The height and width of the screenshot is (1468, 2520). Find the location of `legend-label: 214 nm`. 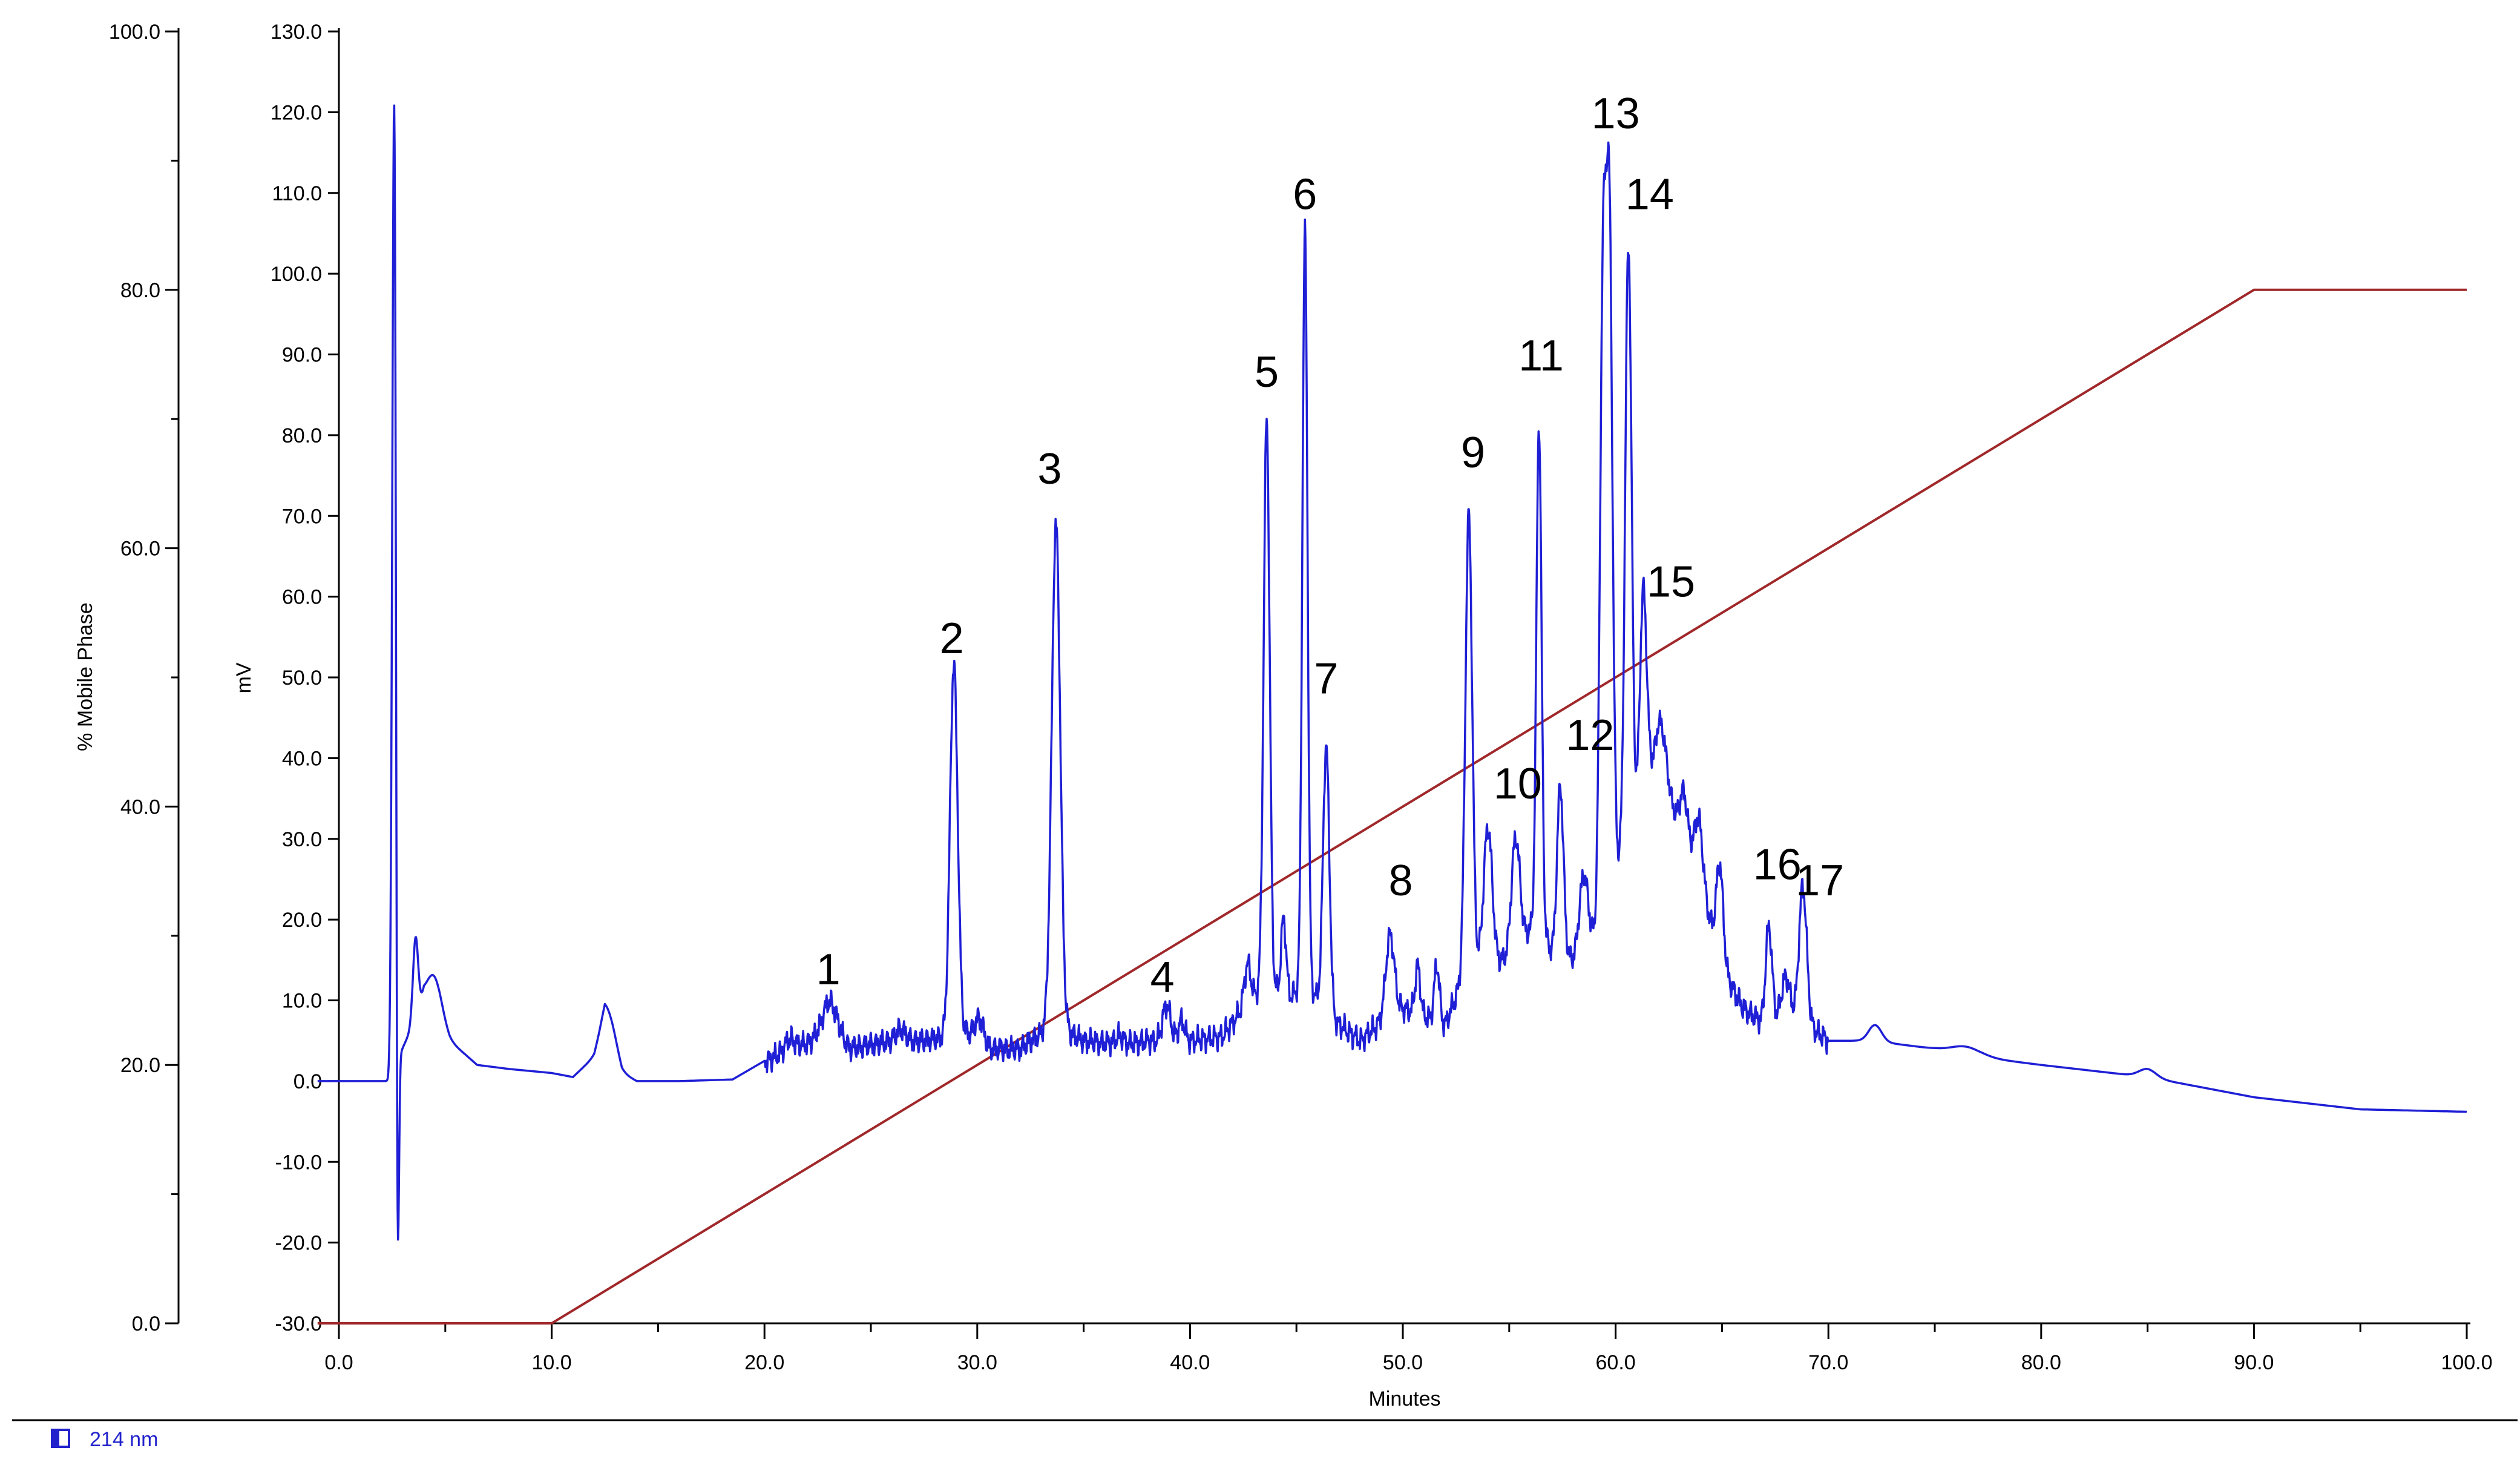

legend-label: 214 nm is located at coordinates (124, 1439).